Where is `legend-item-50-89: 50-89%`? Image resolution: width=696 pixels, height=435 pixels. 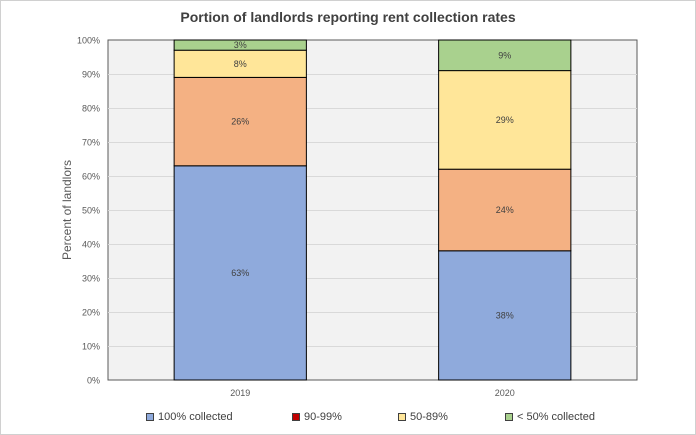
legend-item-50-89: 50-89% is located at coordinates (423, 417).